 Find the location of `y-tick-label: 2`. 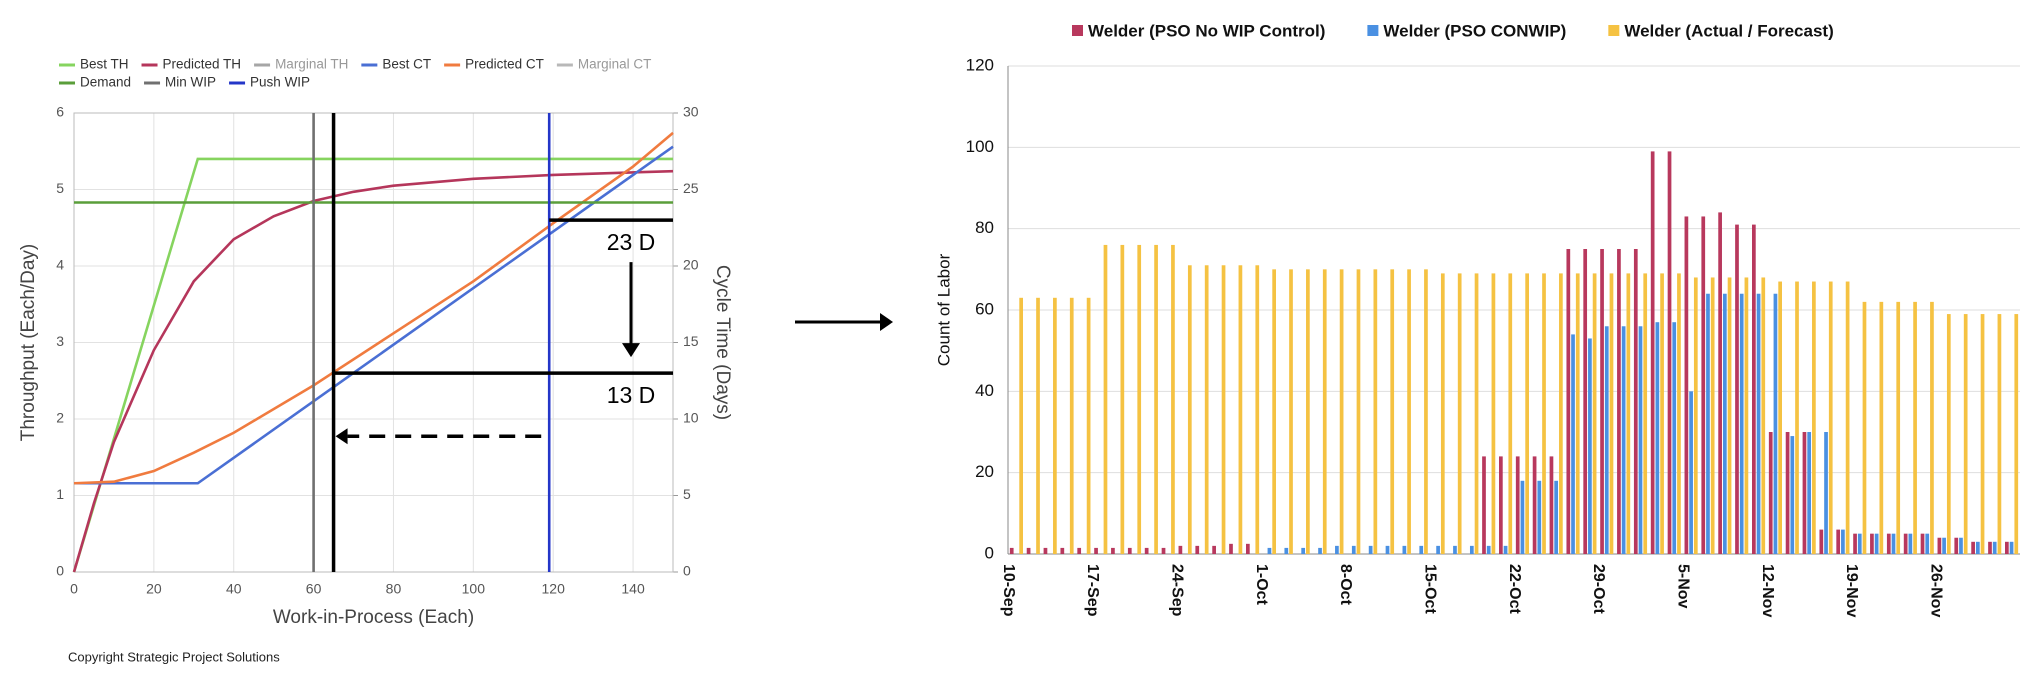

y-tick-label: 2 is located at coordinates (60, 418).